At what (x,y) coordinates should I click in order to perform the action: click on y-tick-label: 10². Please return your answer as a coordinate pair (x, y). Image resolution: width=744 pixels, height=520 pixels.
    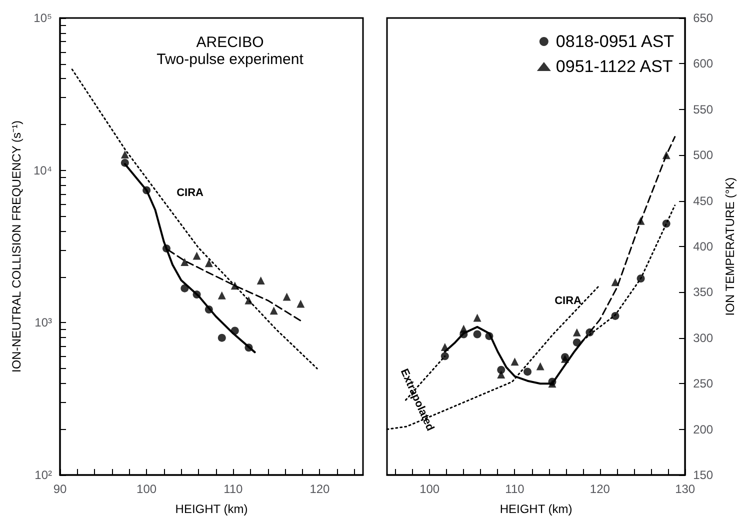
    Looking at the image, I should click on (43, 475).